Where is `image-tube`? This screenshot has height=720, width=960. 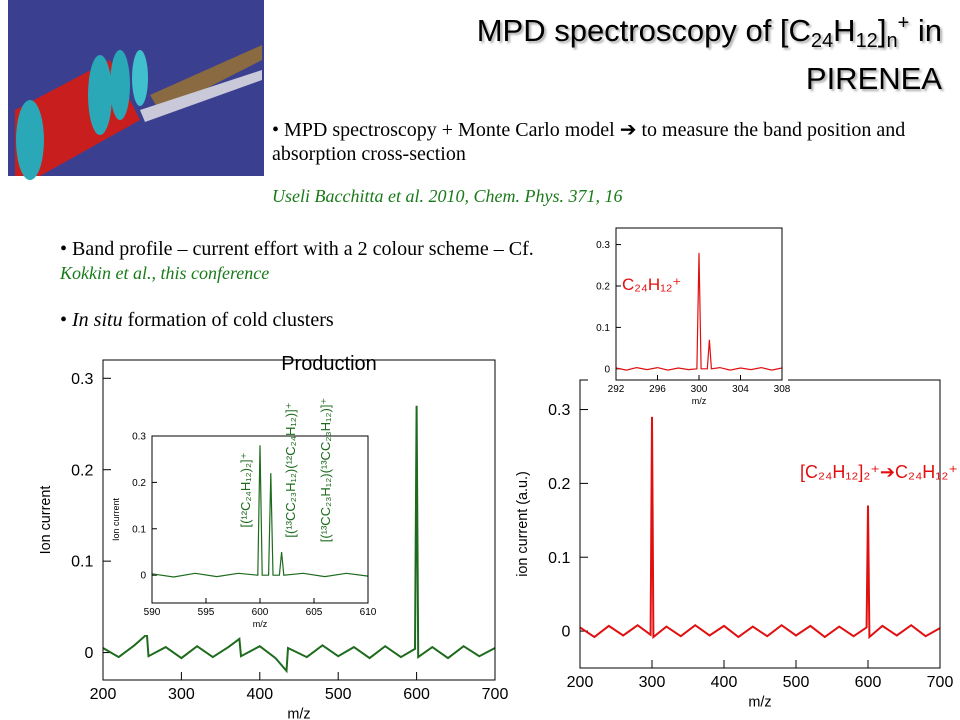 image-tube is located at coordinates (201, 96).